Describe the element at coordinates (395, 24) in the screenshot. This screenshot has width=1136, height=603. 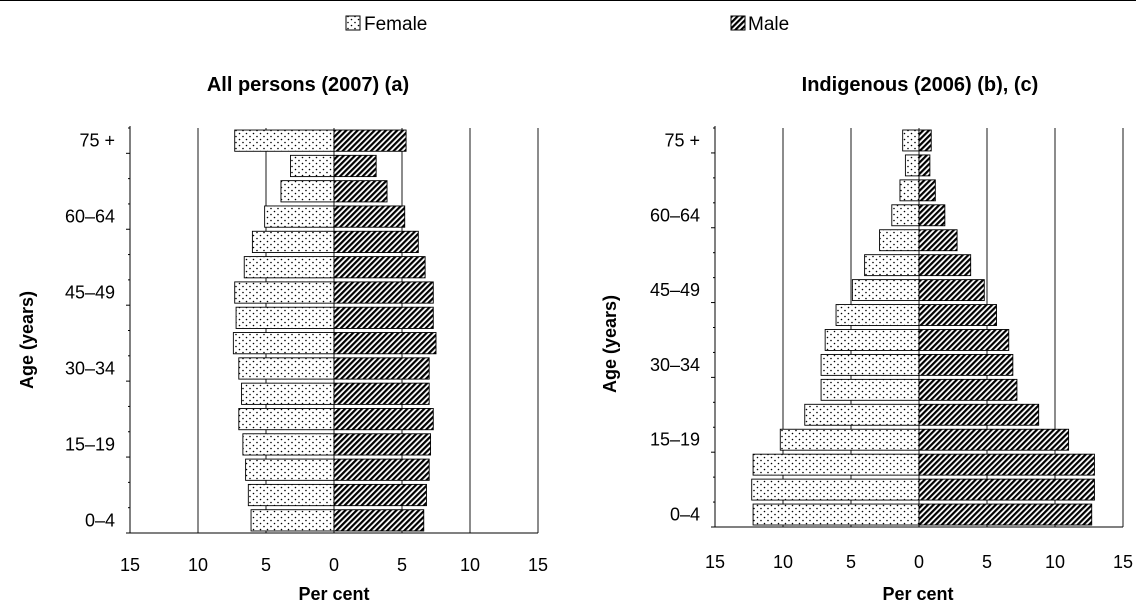
I see `legend-label-female: Female` at that location.